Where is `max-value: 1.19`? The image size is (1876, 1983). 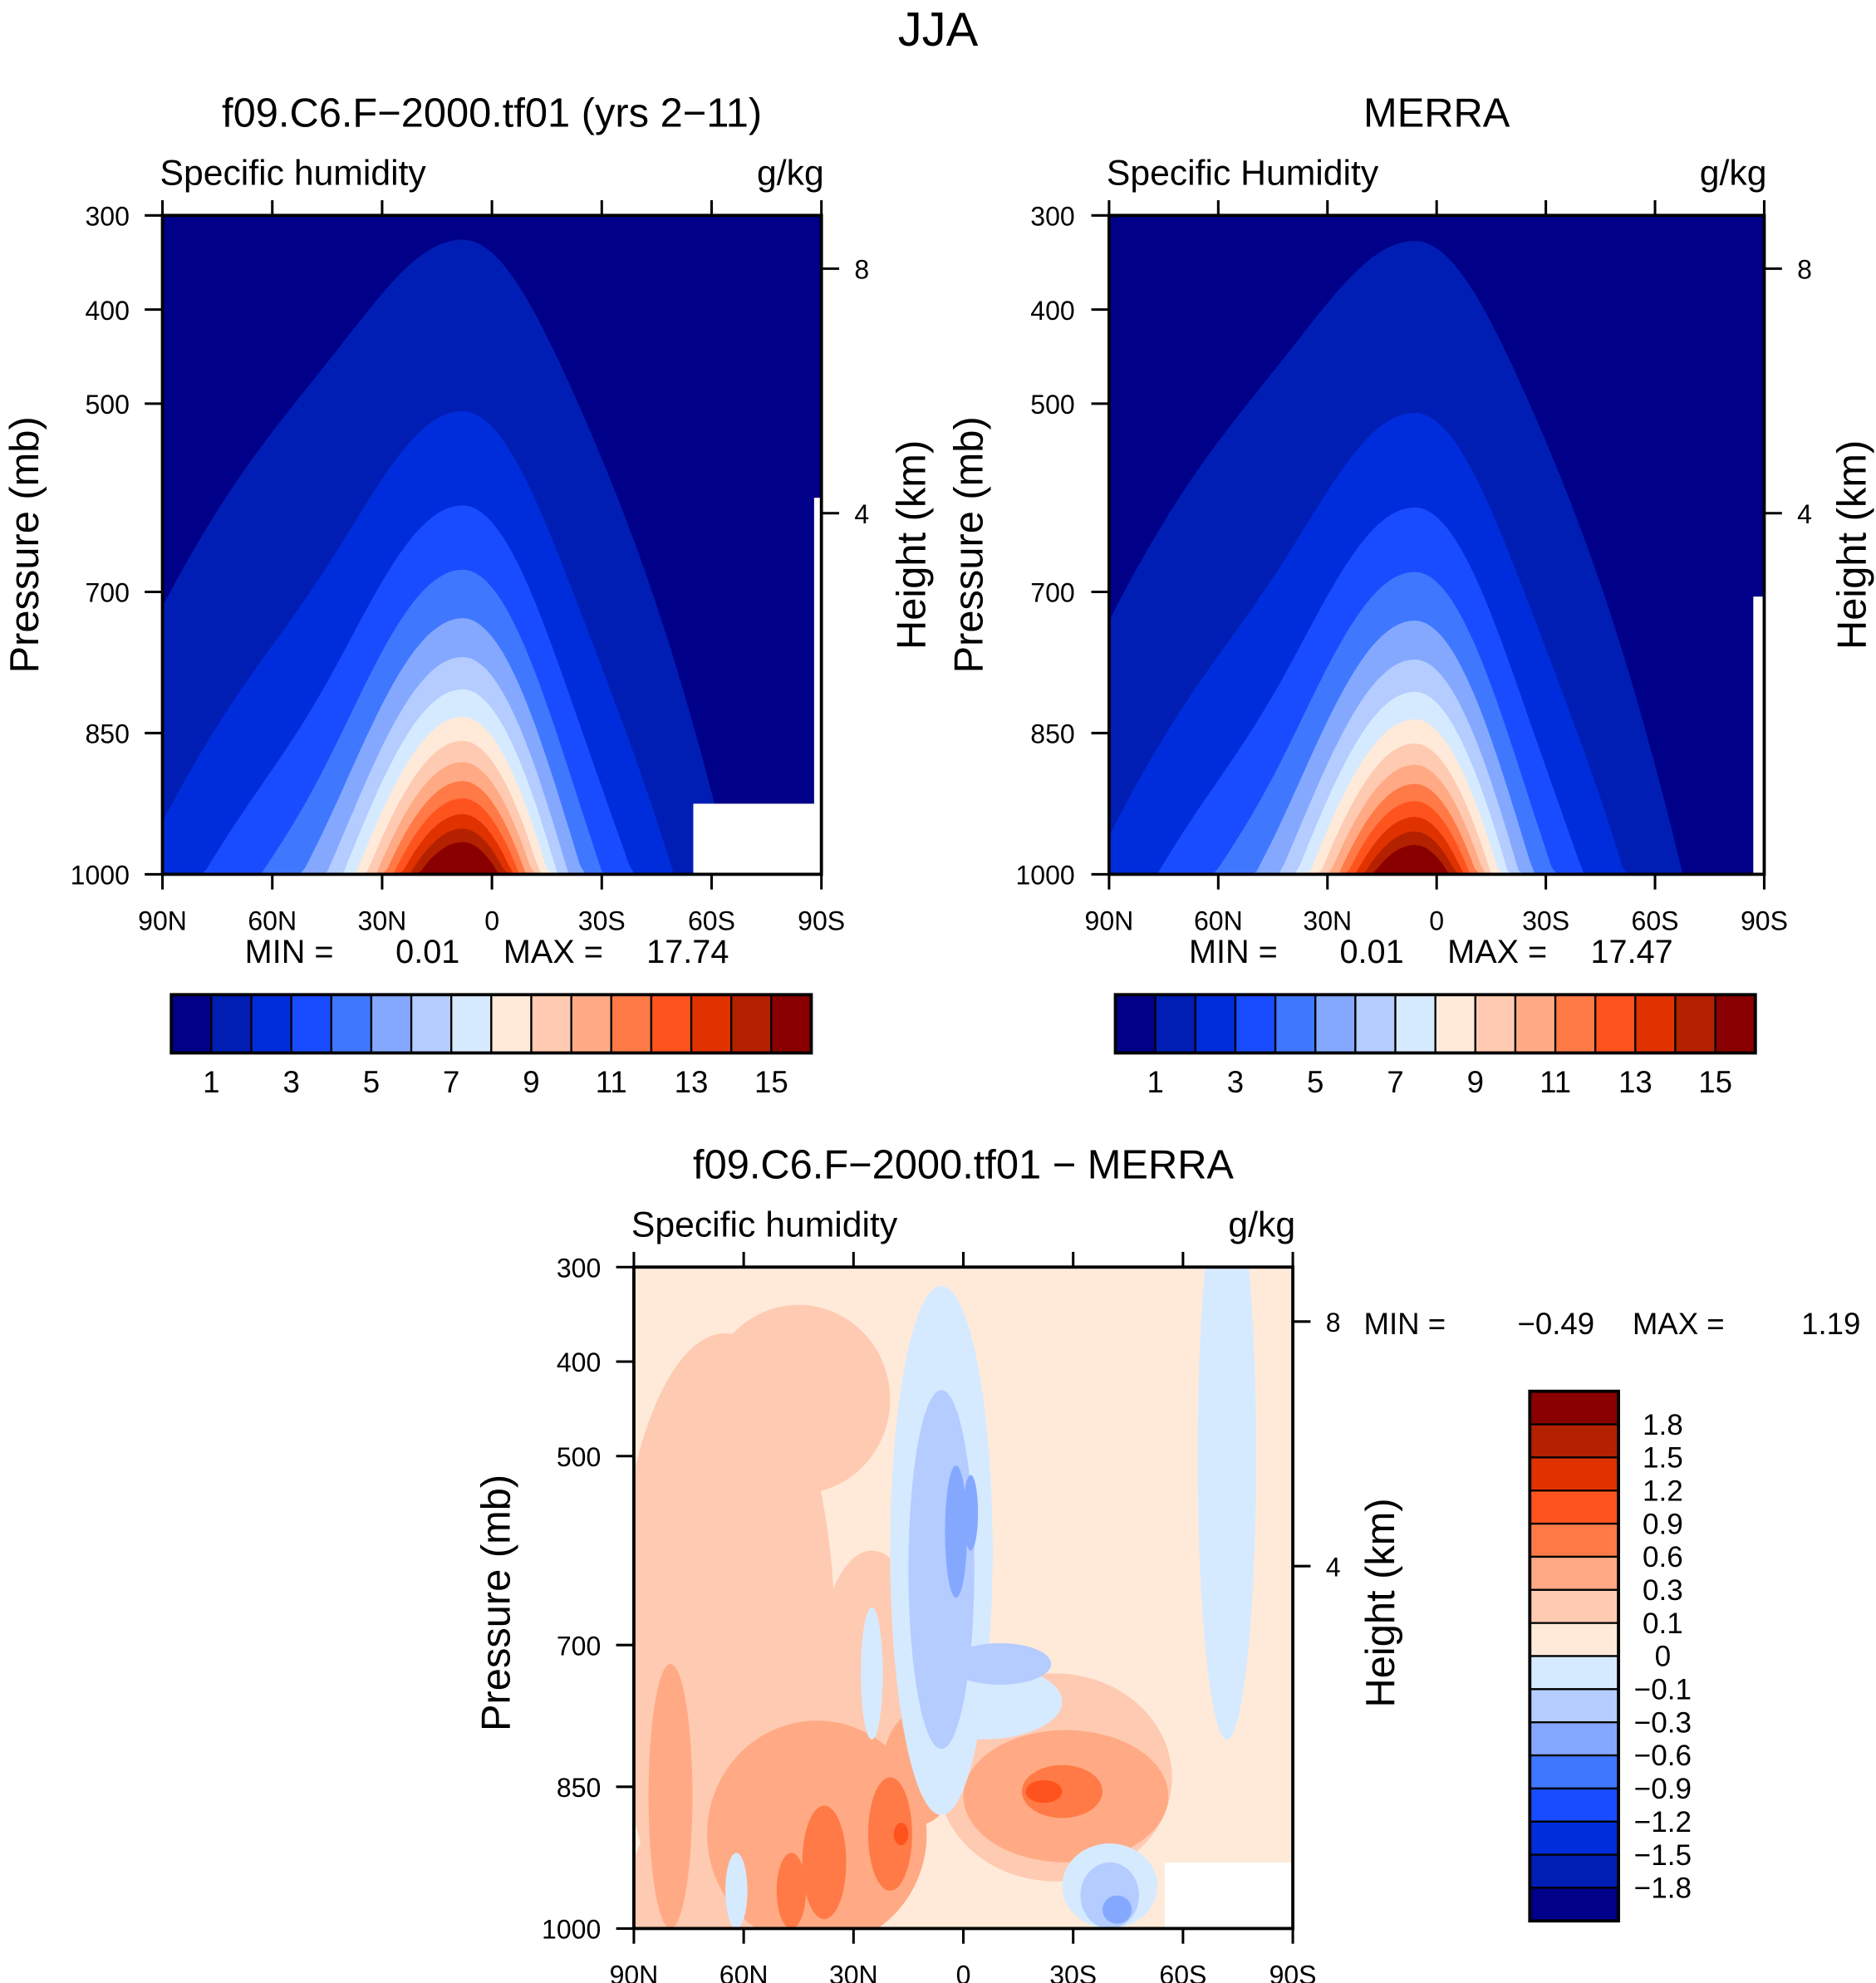 max-value: 1.19 is located at coordinates (1831, 1324).